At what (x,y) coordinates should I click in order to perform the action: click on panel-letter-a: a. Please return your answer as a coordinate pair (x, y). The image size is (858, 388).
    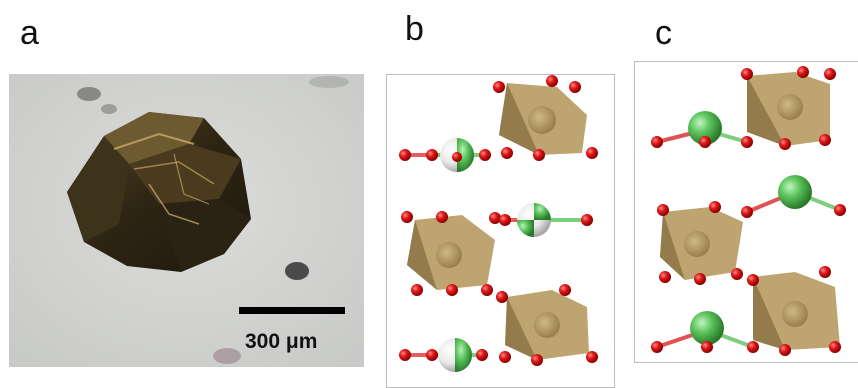
    Looking at the image, I should click on (29, 33).